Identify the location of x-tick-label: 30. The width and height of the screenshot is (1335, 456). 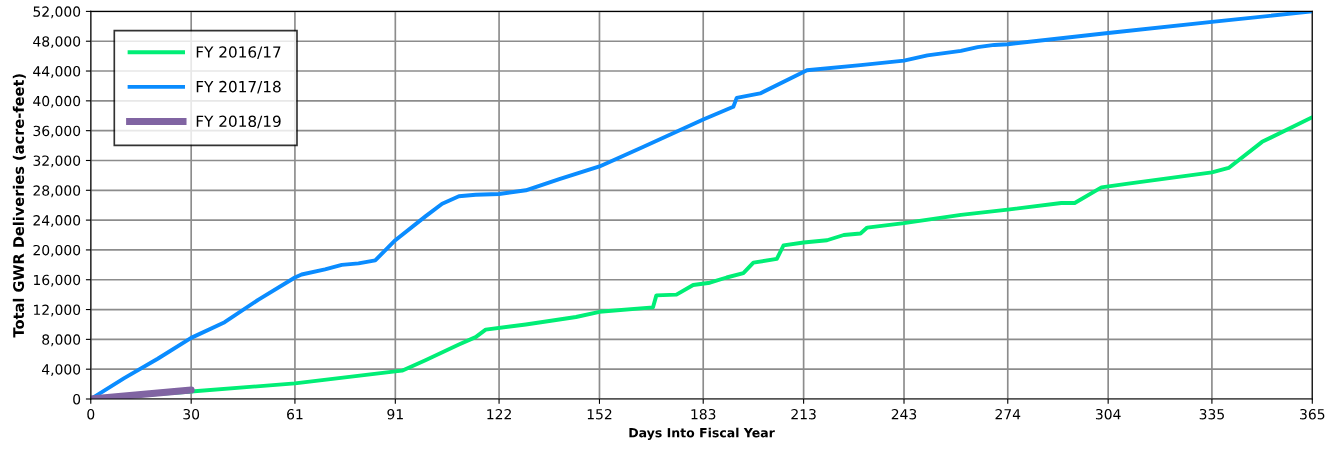
(191, 414).